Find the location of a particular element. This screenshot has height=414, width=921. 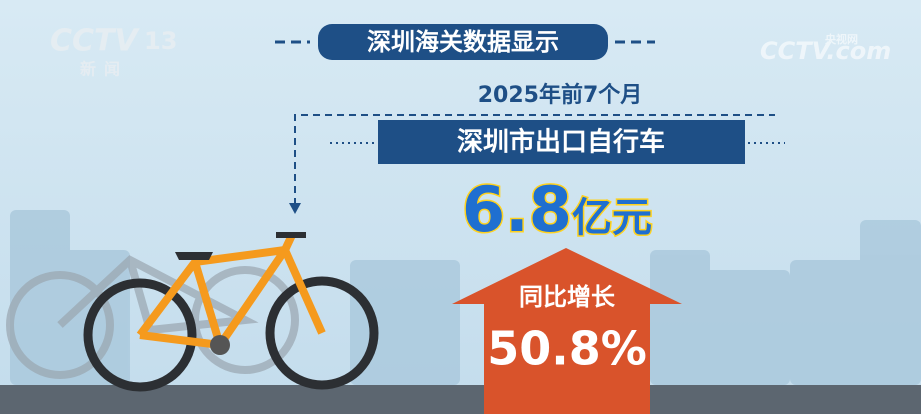

bike-seat is located at coordinates (194, 256).